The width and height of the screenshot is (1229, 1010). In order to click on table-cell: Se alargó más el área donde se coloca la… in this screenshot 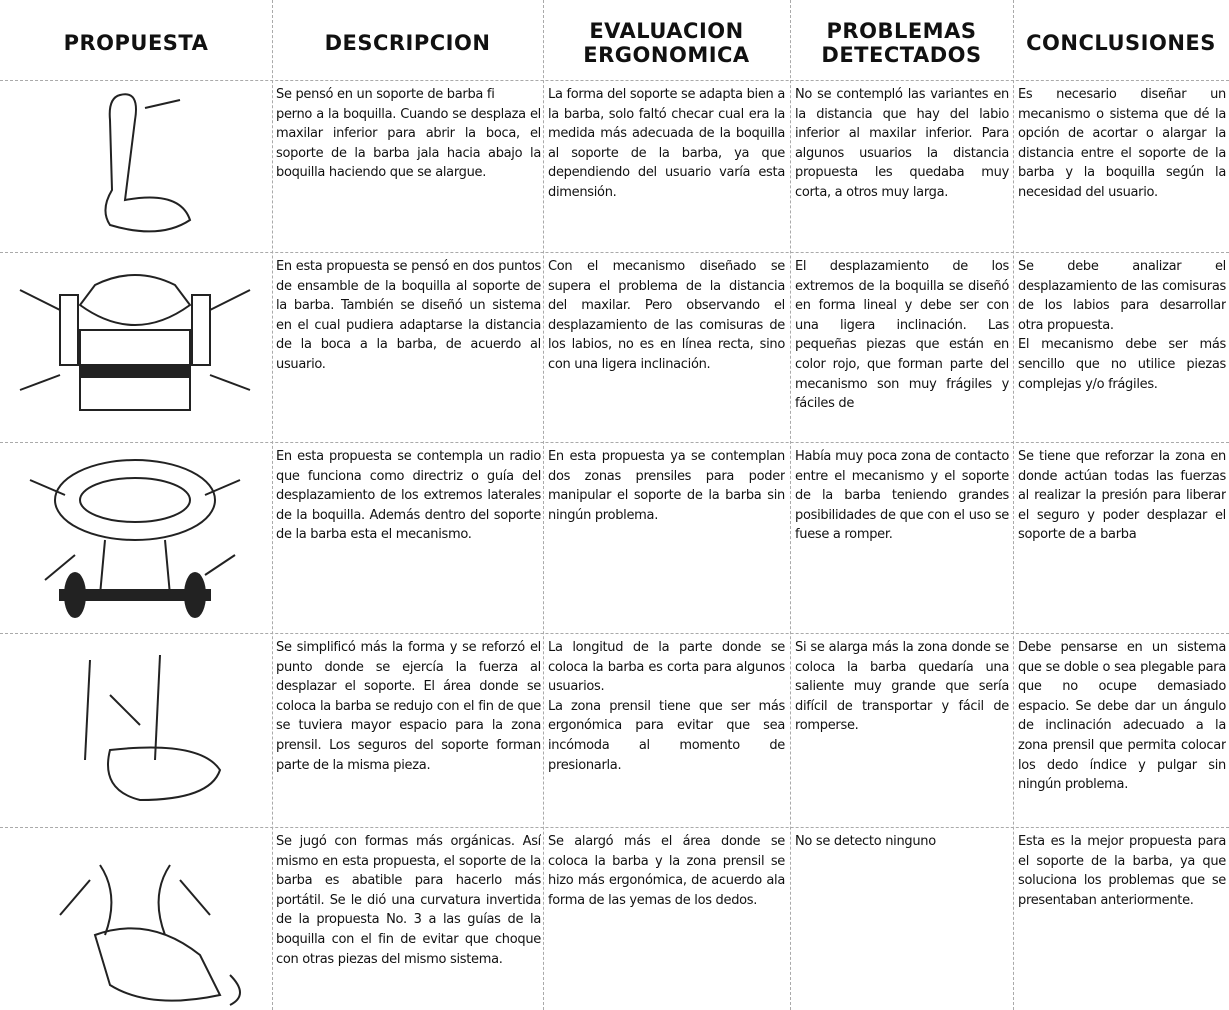, I will do `click(666, 871)`.